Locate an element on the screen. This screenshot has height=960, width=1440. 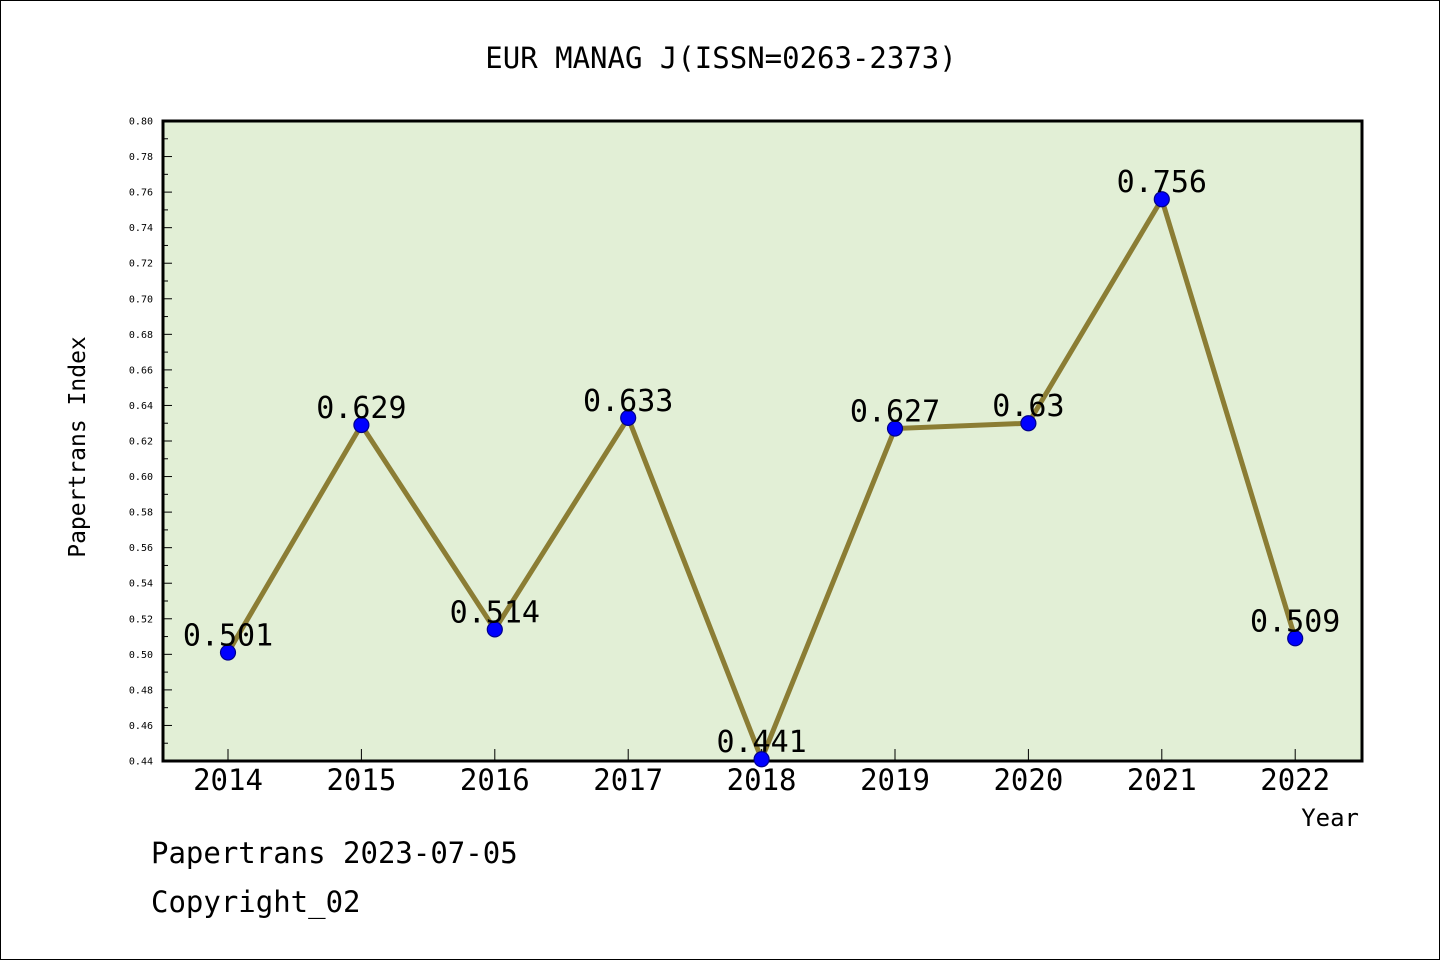
y-tick-label: 0.58 is located at coordinates (141, 513).